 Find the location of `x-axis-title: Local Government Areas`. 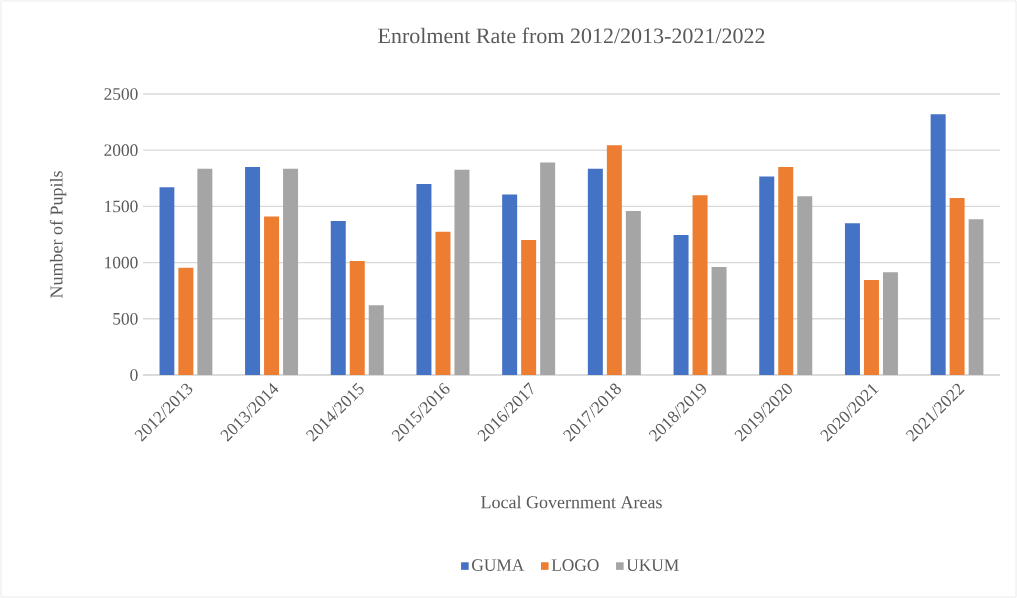

x-axis-title: Local Government Areas is located at coordinates (571, 502).